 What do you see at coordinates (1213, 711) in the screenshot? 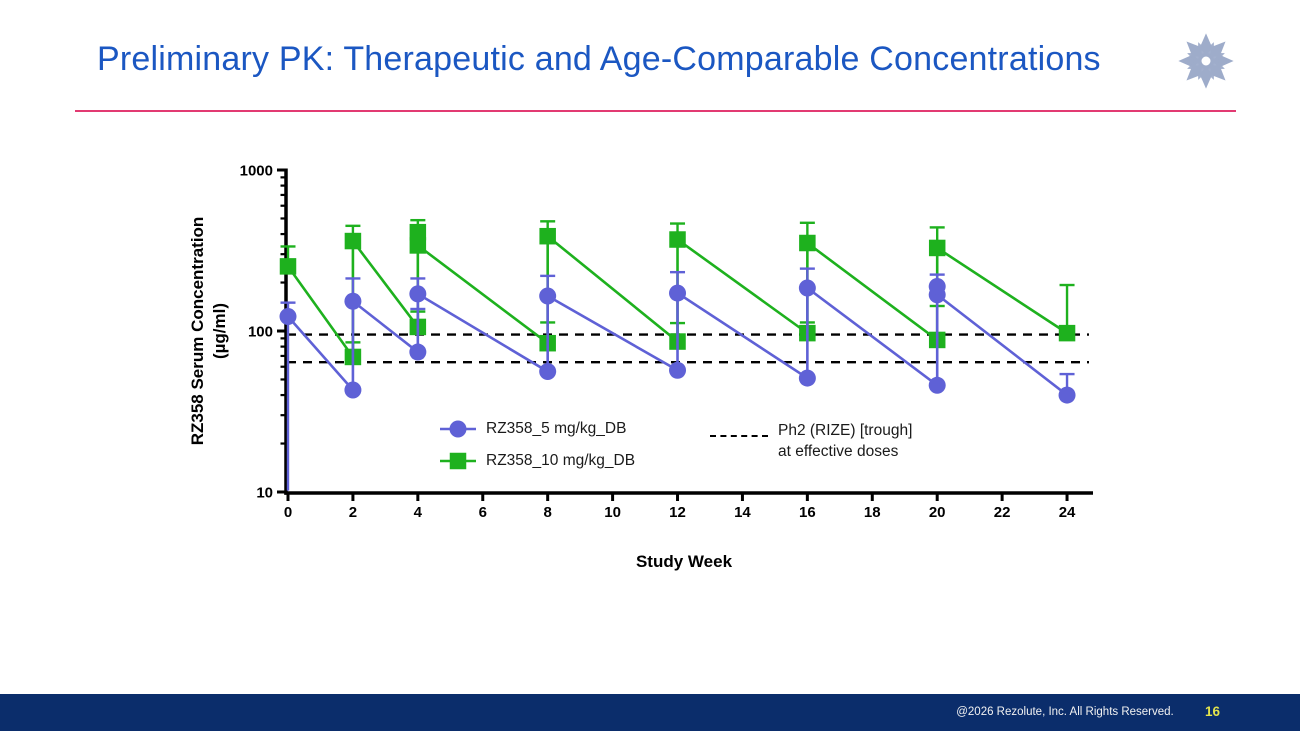
I see `page-number: 16` at bounding box center [1213, 711].